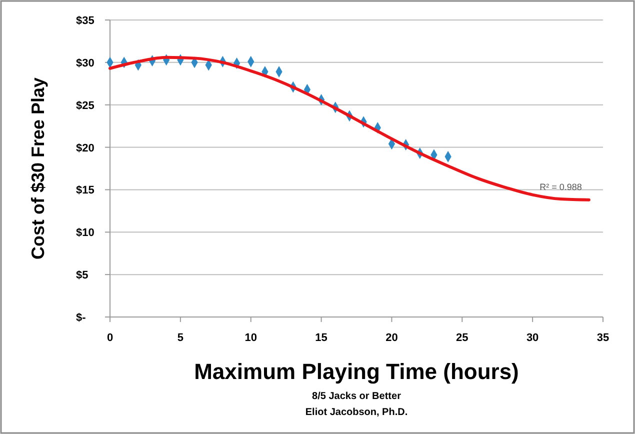 The image size is (635, 434). What do you see at coordinates (38, 168) in the screenshot?
I see `y-axis-title: Cost of $30 Free Play` at bounding box center [38, 168].